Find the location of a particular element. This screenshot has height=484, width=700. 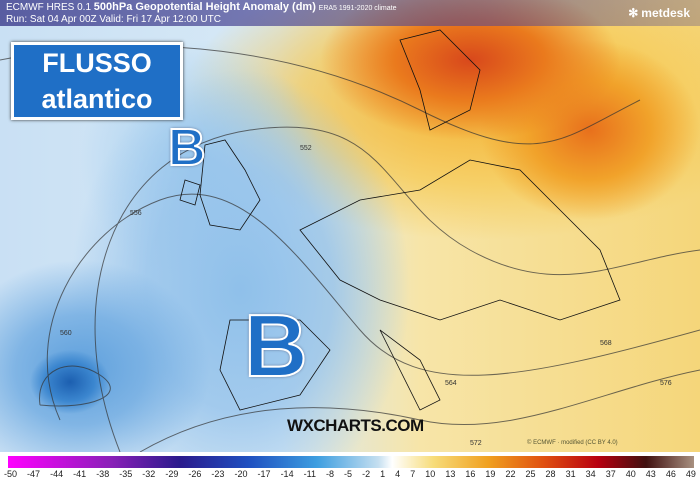

colorbar-tick: -2 is located at coordinates (366, 474).